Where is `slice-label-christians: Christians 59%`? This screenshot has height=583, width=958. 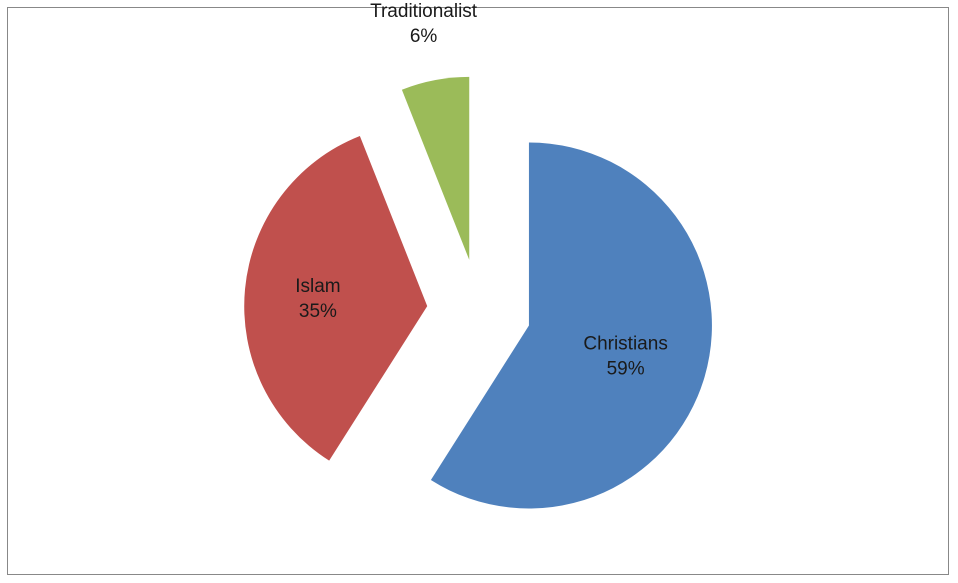 slice-label-christians: Christians 59% is located at coordinates (625, 357).